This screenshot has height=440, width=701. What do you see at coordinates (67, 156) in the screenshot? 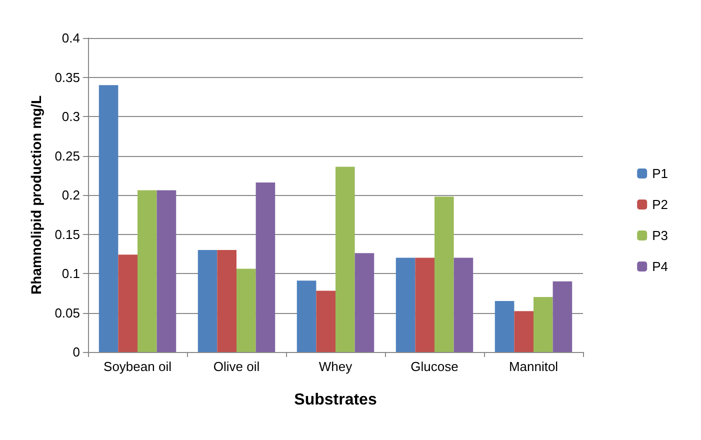
I see `y-tick-label: 0.25` at bounding box center [67, 156].